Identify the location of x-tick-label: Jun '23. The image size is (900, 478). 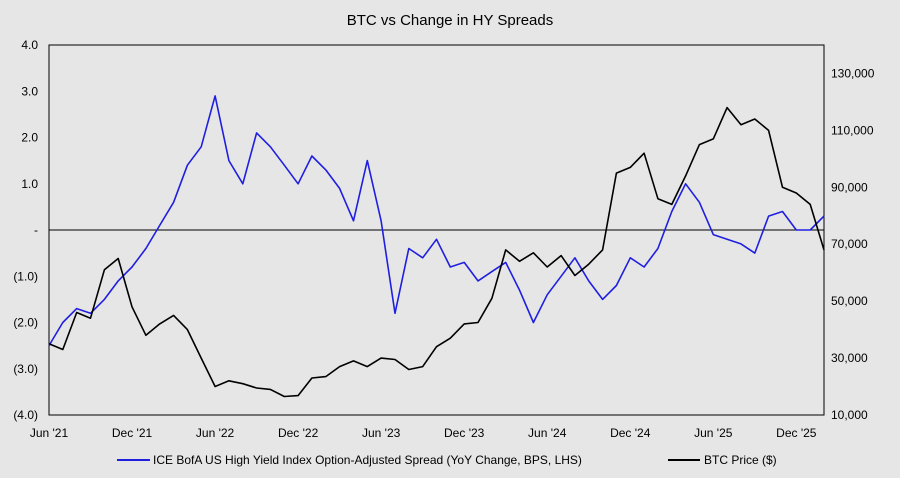
(381, 433).